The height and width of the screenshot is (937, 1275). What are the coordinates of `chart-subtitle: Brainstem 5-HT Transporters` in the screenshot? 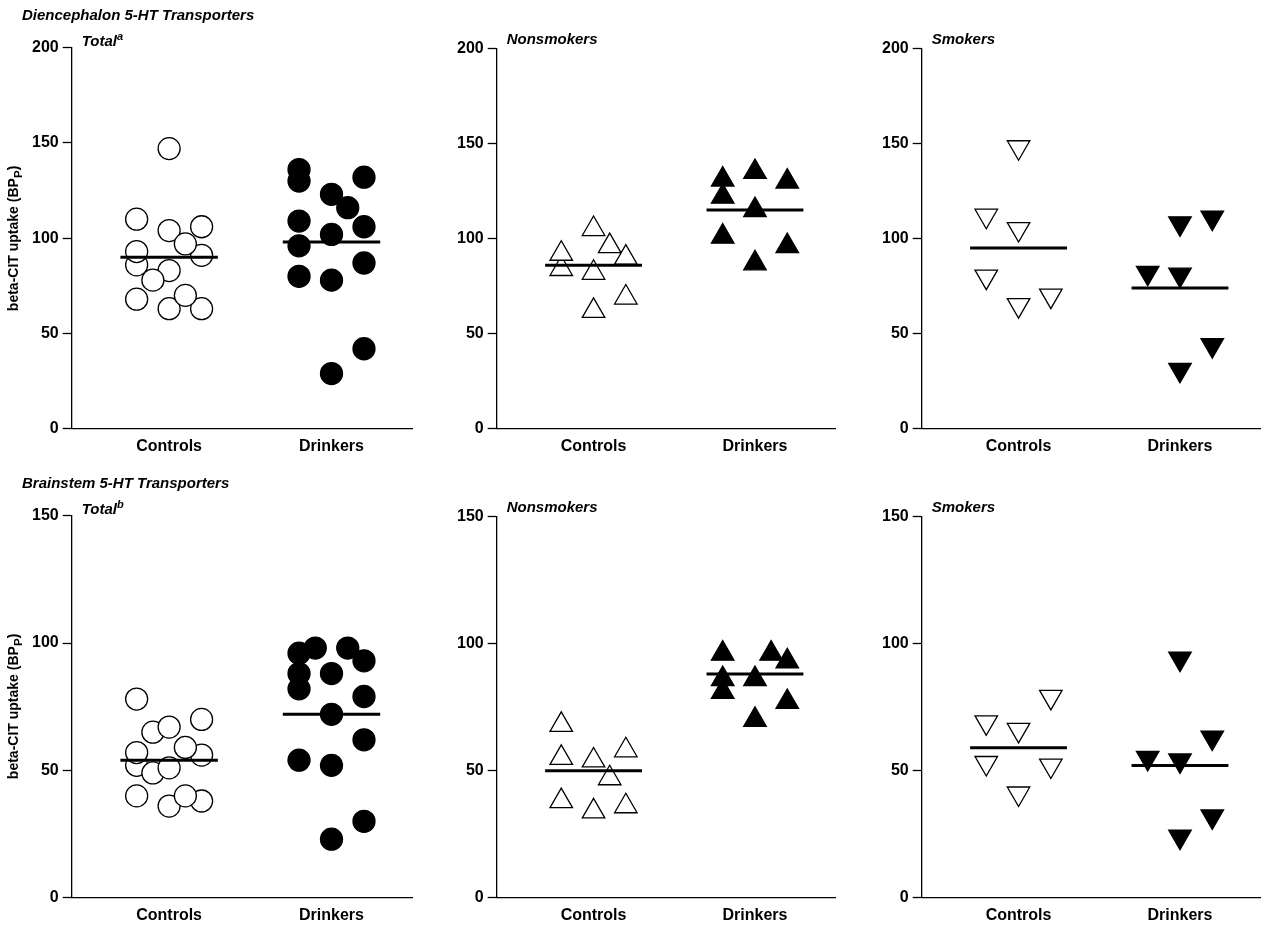 It's located at (126, 482).